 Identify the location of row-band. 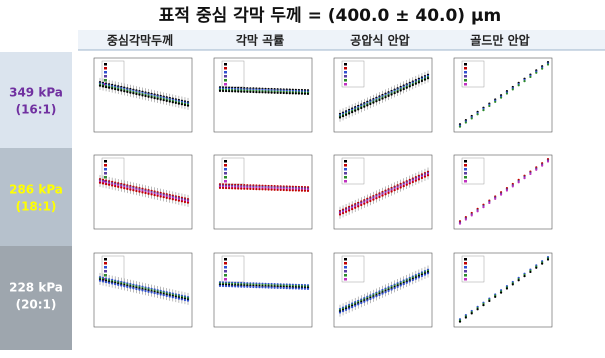
(36, 298).